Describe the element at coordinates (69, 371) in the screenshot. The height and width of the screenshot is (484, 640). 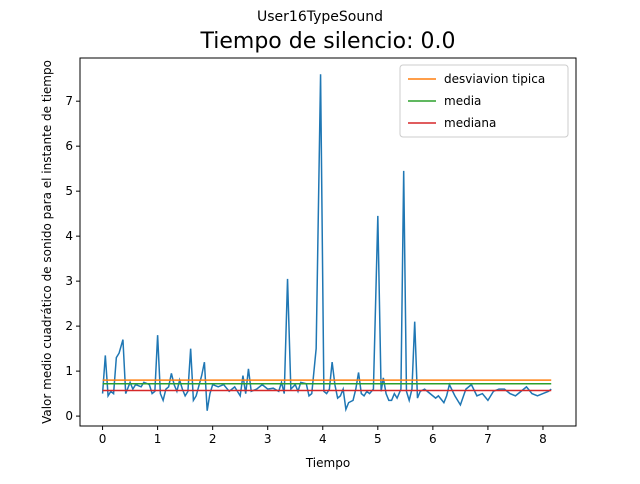
I see `y-tick-label: 1` at that location.